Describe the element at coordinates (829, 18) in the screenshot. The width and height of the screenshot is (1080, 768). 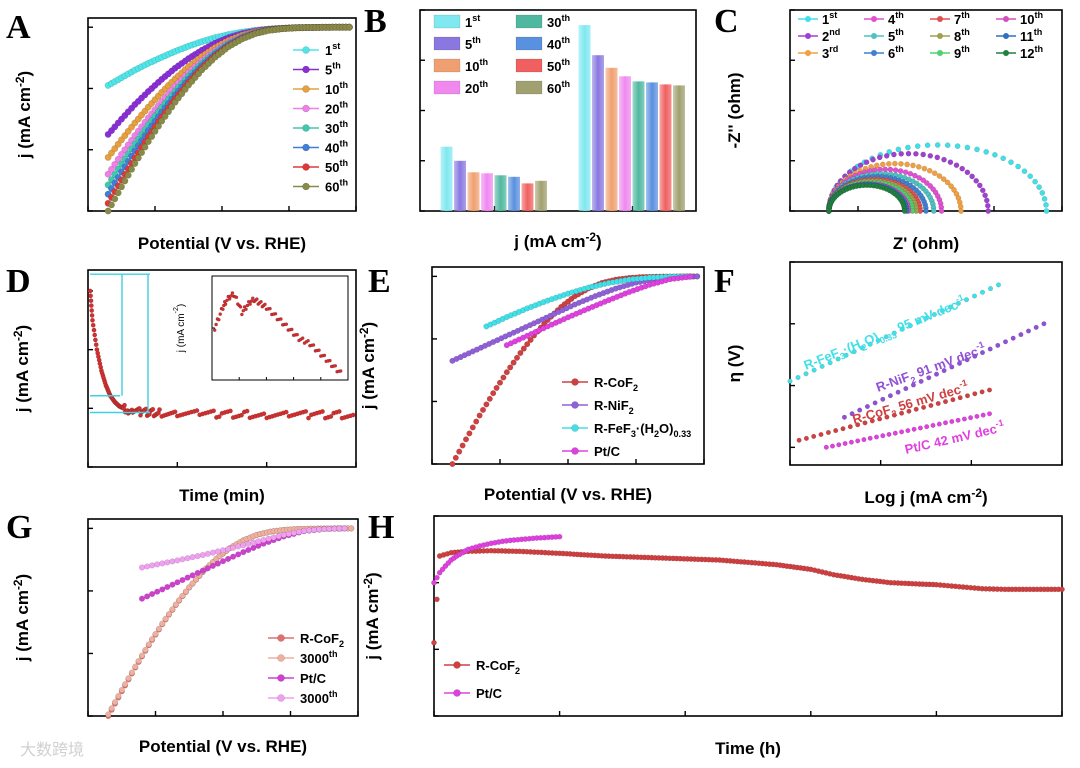
I see `legend-c-1st: 1st​` at that location.